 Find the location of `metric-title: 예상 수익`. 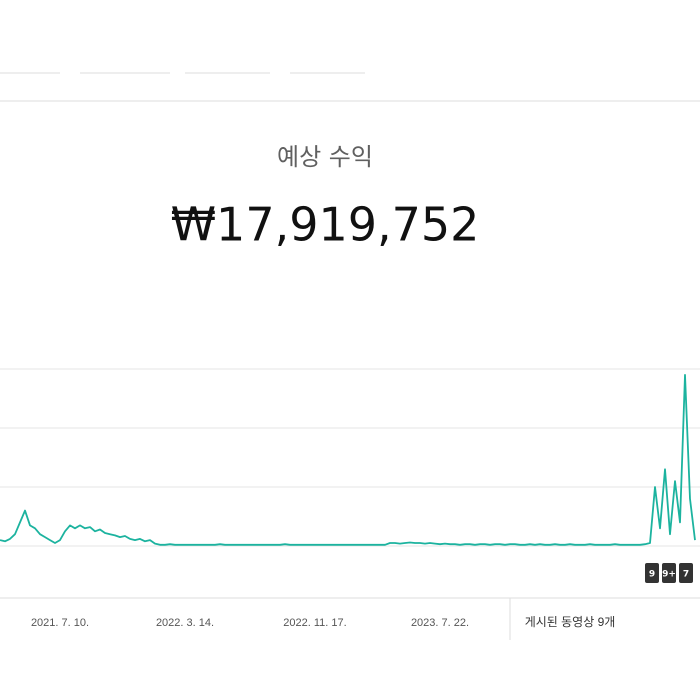

metric-title: 예상 수익 is located at coordinates (325, 157).